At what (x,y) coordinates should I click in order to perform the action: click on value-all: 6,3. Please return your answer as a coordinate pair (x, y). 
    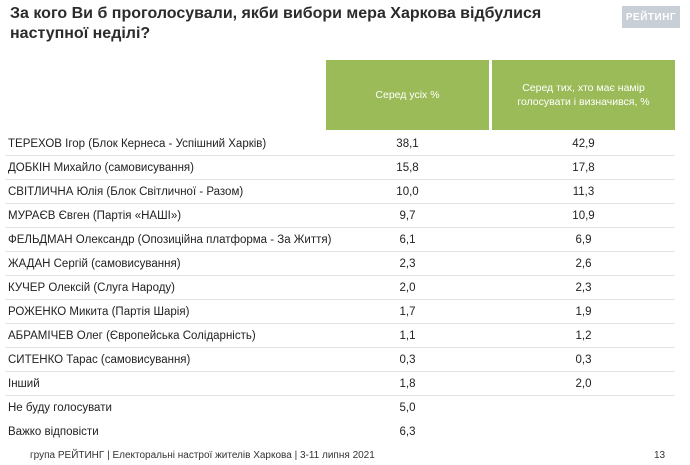
    Looking at the image, I should click on (407, 432).